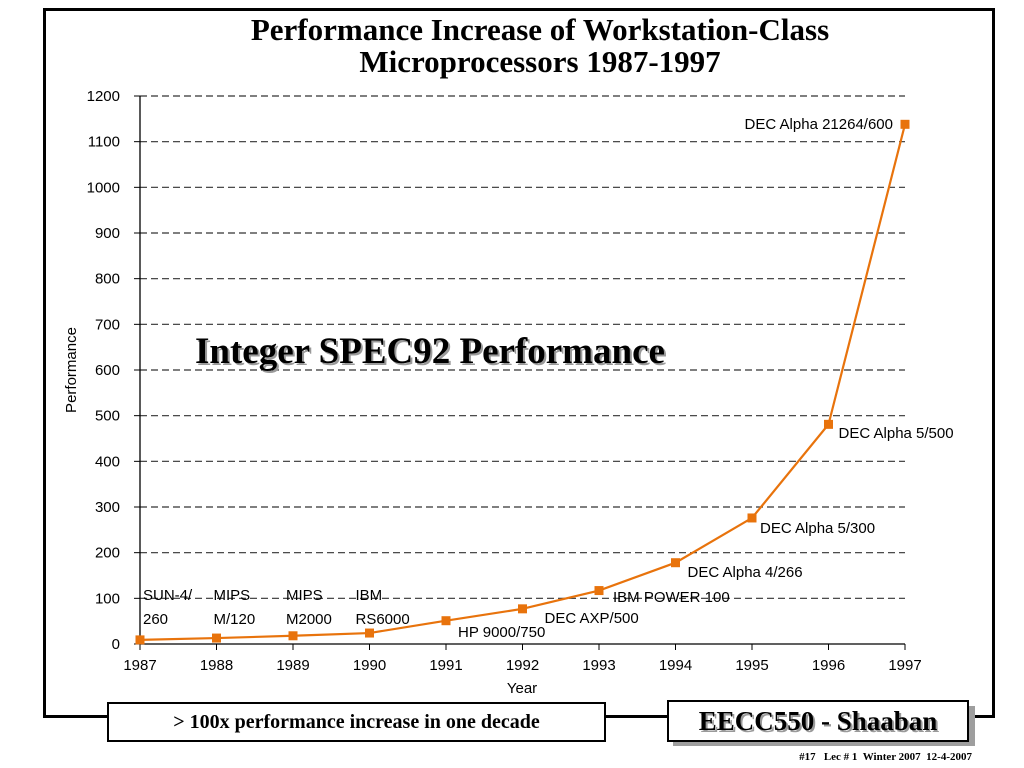 The height and width of the screenshot is (768, 1024). Describe the element at coordinates (745, 572) in the screenshot. I see `annotation-label: DEC Alpha 4/266` at that location.